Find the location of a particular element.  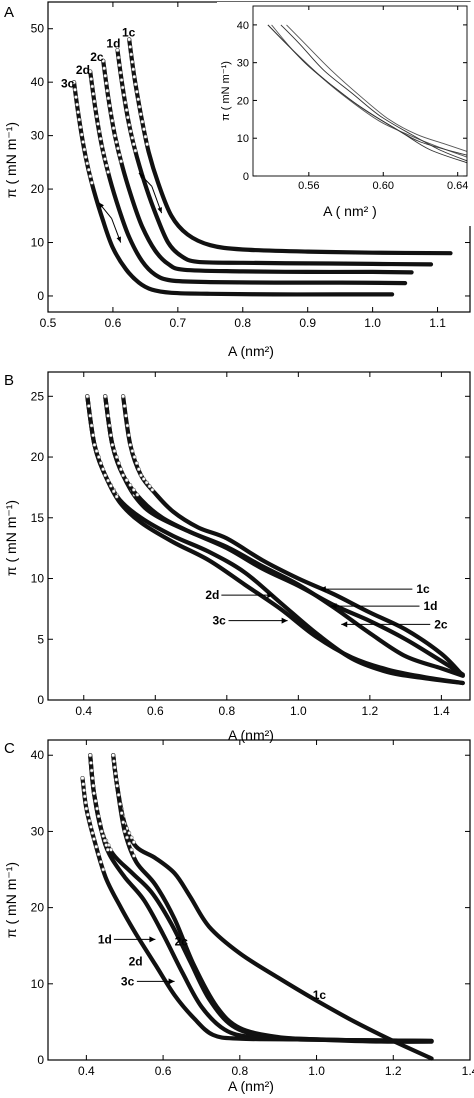

x-tick-label: 0.6 is located at coordinates (155, 711).